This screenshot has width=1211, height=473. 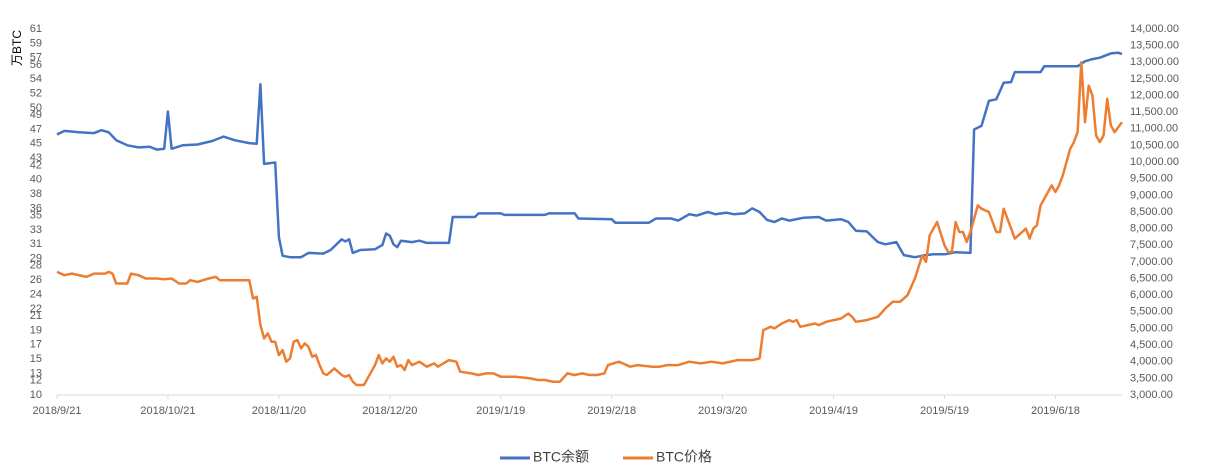 I want to click on y2-tick-label: 14,000.00, so click(x=1154, y=29).